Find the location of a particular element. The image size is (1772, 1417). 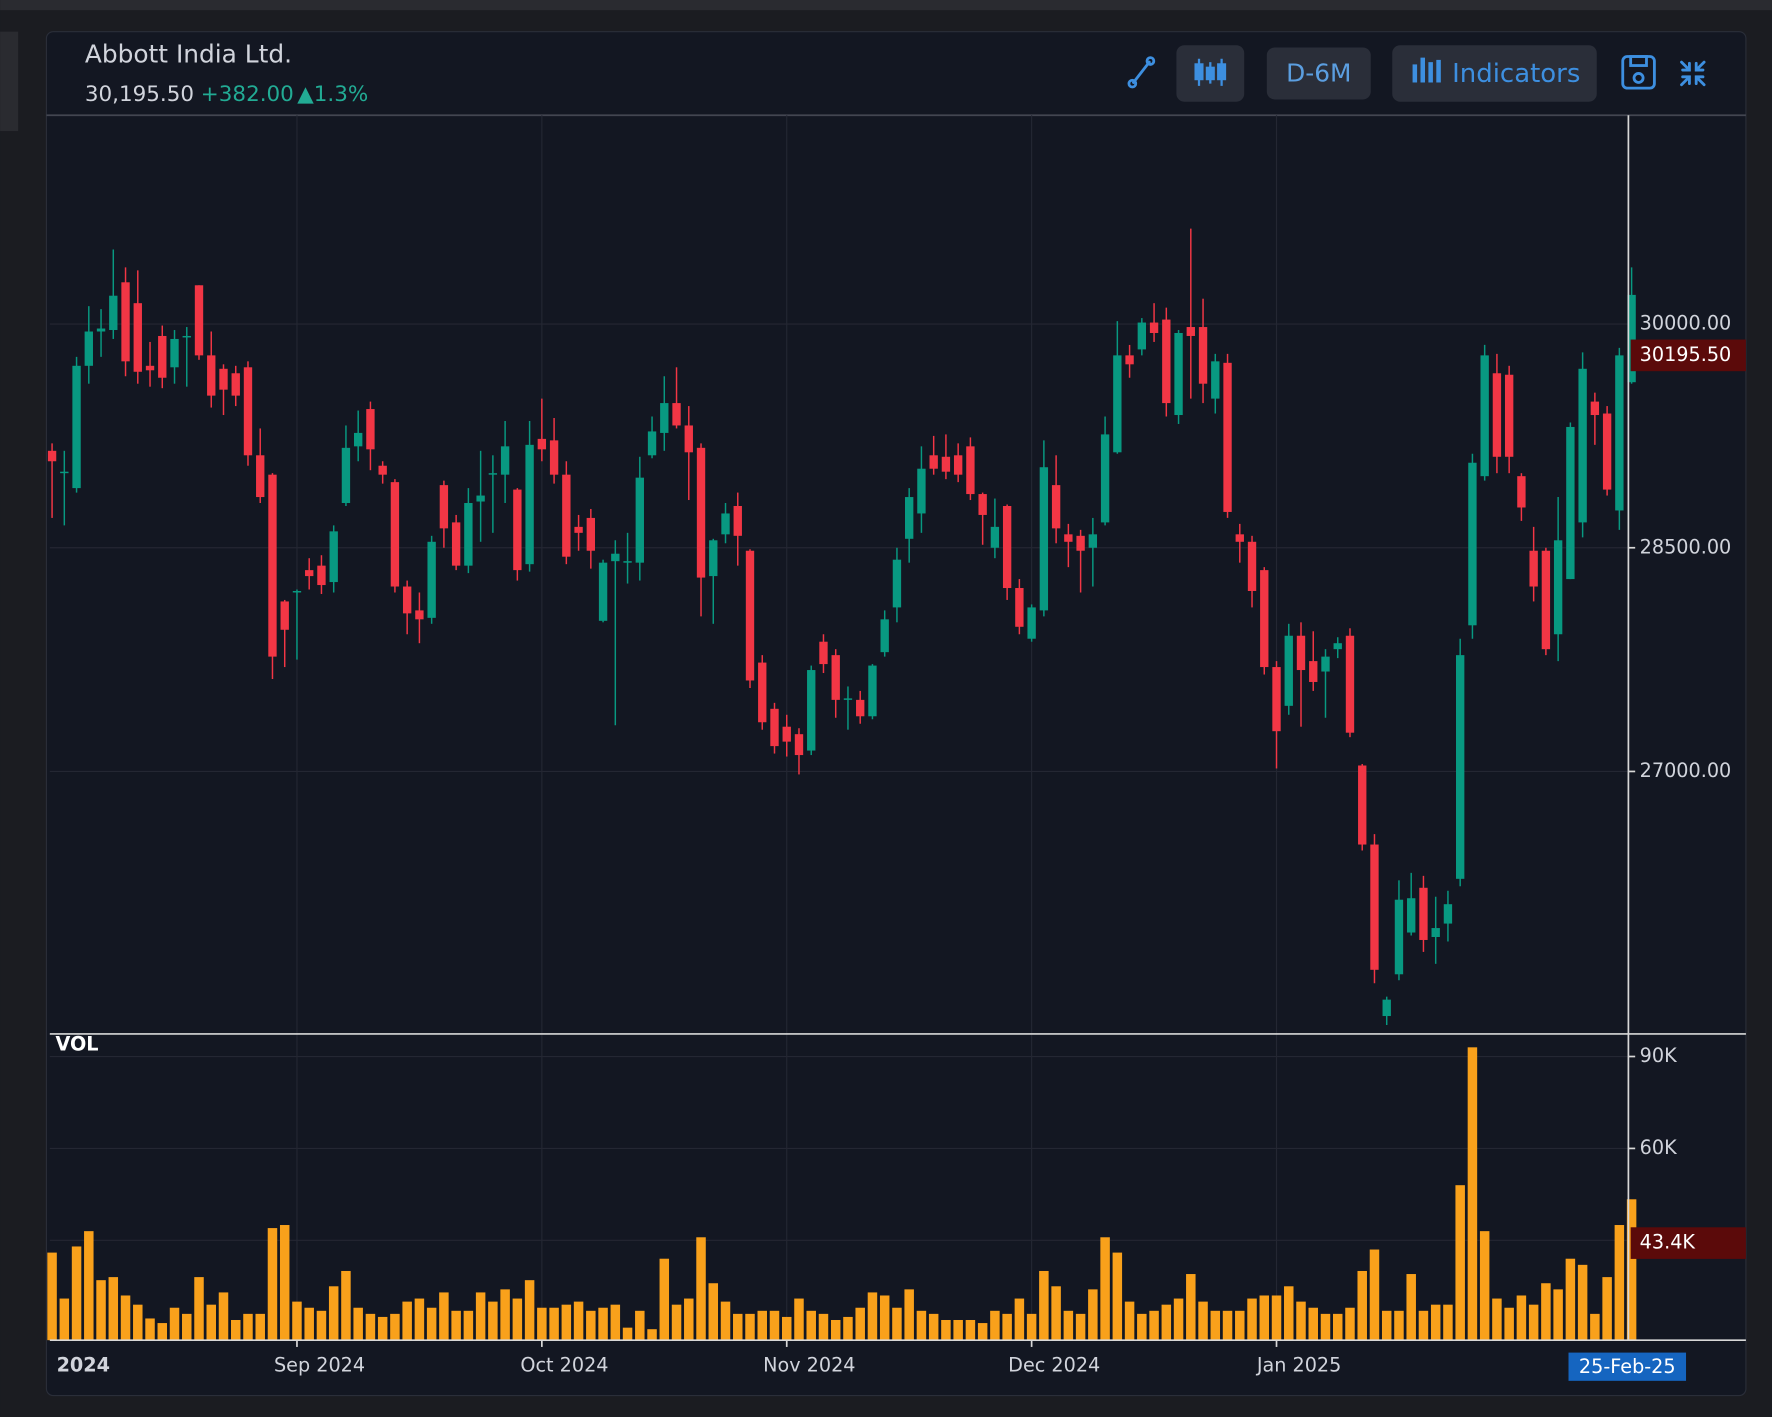

y-tick-label: 60K is located at coordinates (1658, 1147).